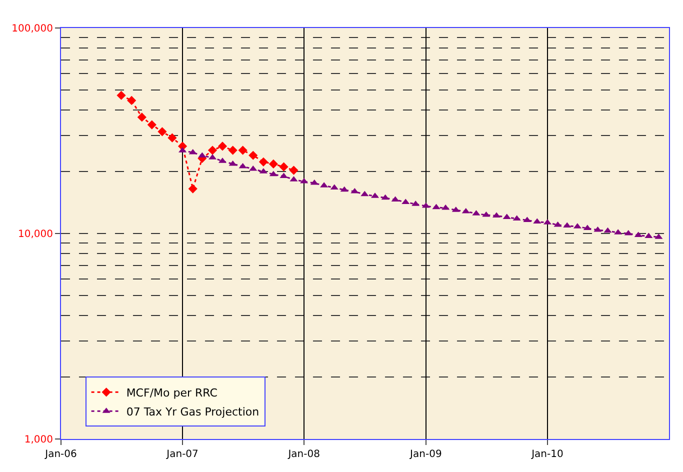 This screenshot has width=683, height=472. Describe the element at coordinates (38, 440) in the screenshot. I see `y-tick-label: 1,000` at that location.